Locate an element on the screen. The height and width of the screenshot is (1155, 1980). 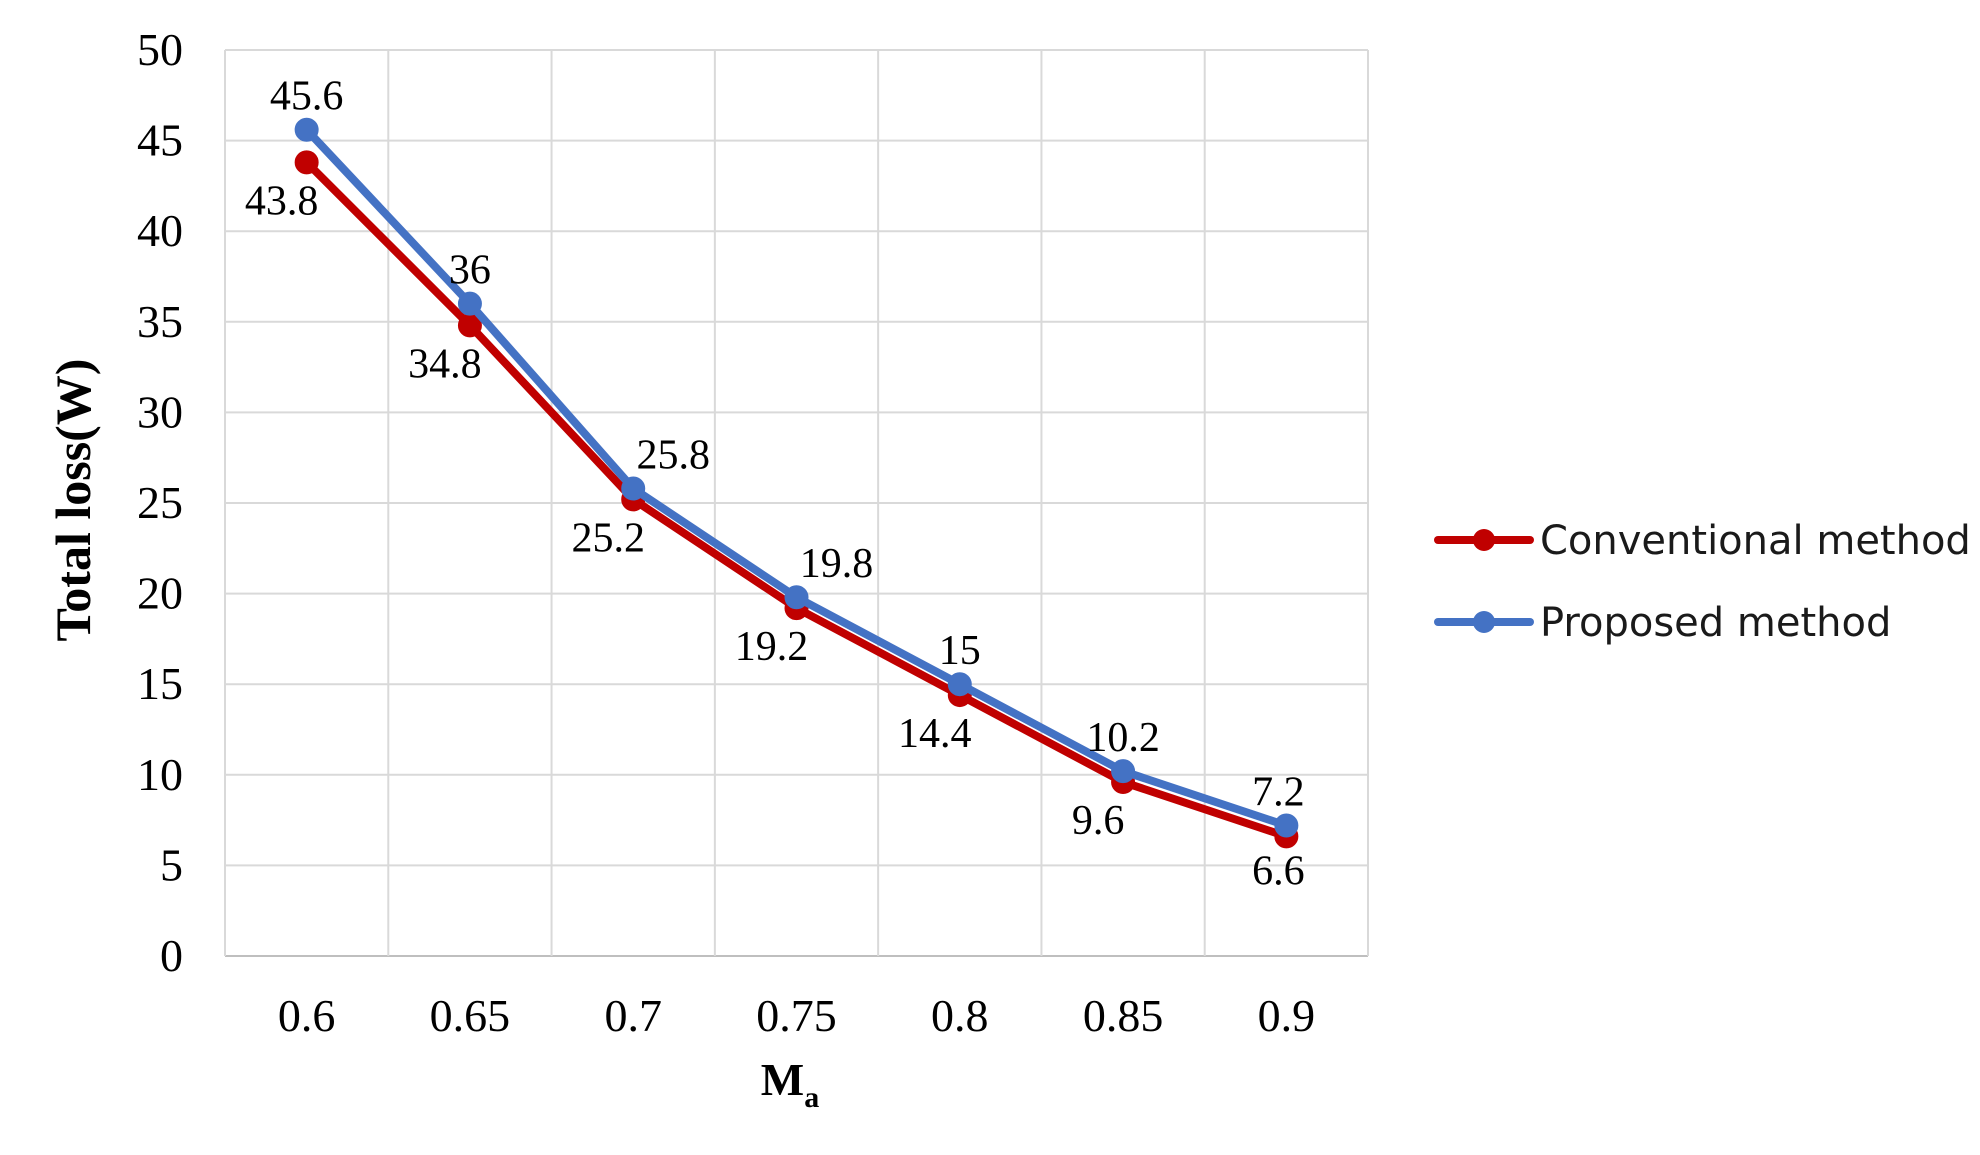
x-axis-title: Ma is located at coordinates (790, 1084).